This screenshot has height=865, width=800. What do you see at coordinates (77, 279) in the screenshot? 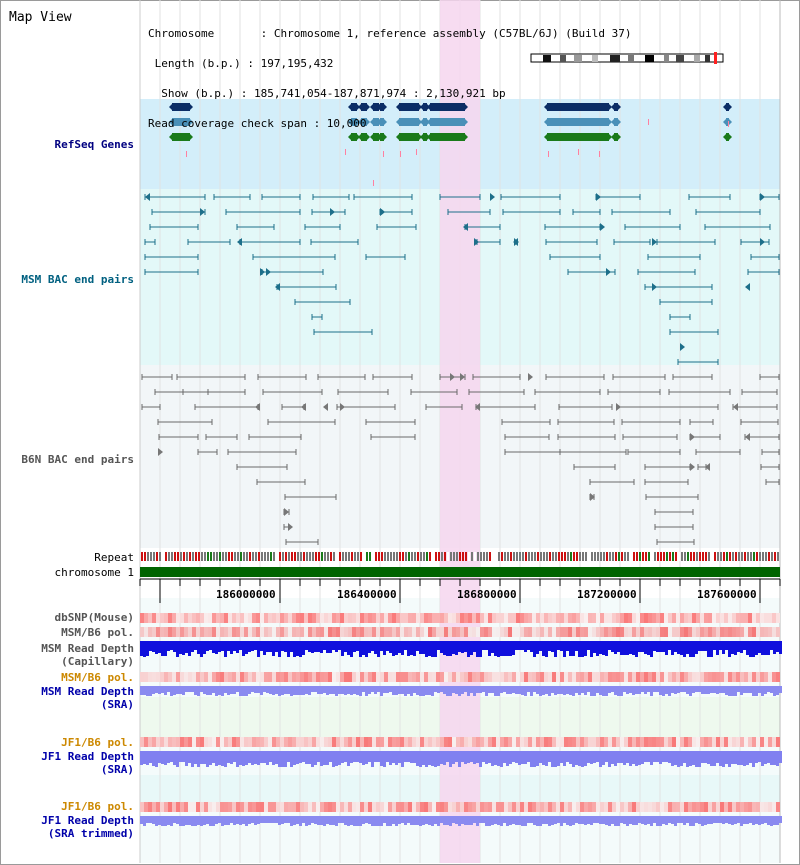
I see `track-label-msm-bac: MSM BAC end pairs` at bounding box center [77, 279].